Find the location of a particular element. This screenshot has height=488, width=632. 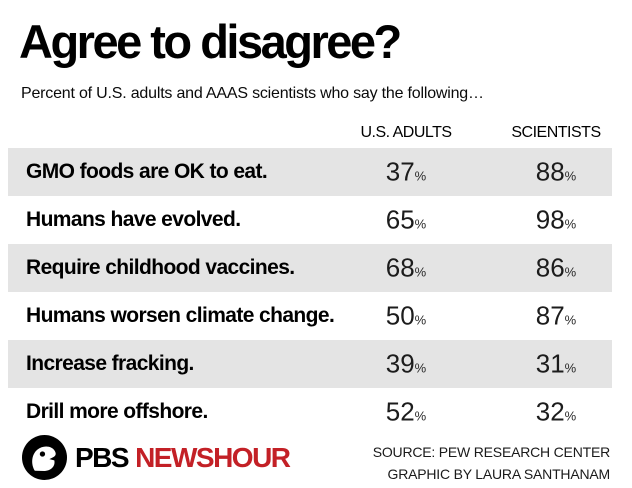

row-label: Humans have evolved. is located at coordinates (133, 219).